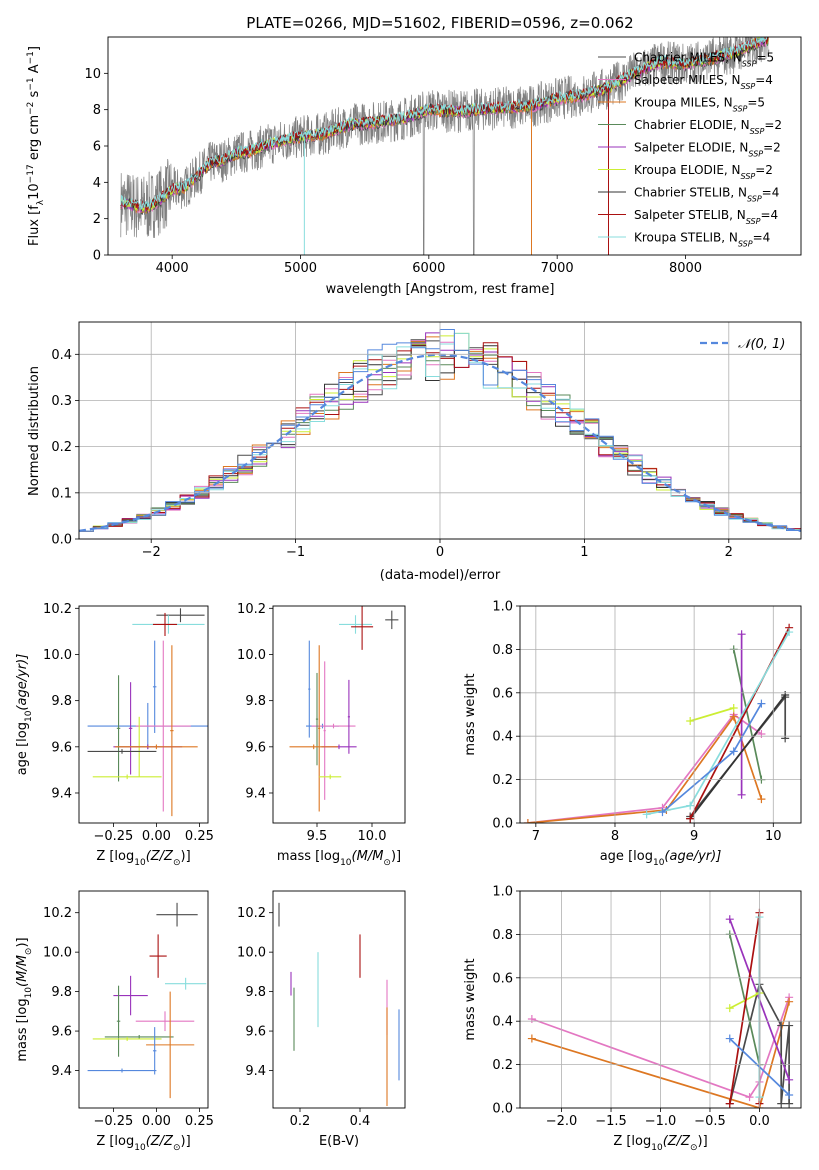 This screenshot has height=1170, width=819. I want to click on x-tick-label: 1, so click(584, 552).